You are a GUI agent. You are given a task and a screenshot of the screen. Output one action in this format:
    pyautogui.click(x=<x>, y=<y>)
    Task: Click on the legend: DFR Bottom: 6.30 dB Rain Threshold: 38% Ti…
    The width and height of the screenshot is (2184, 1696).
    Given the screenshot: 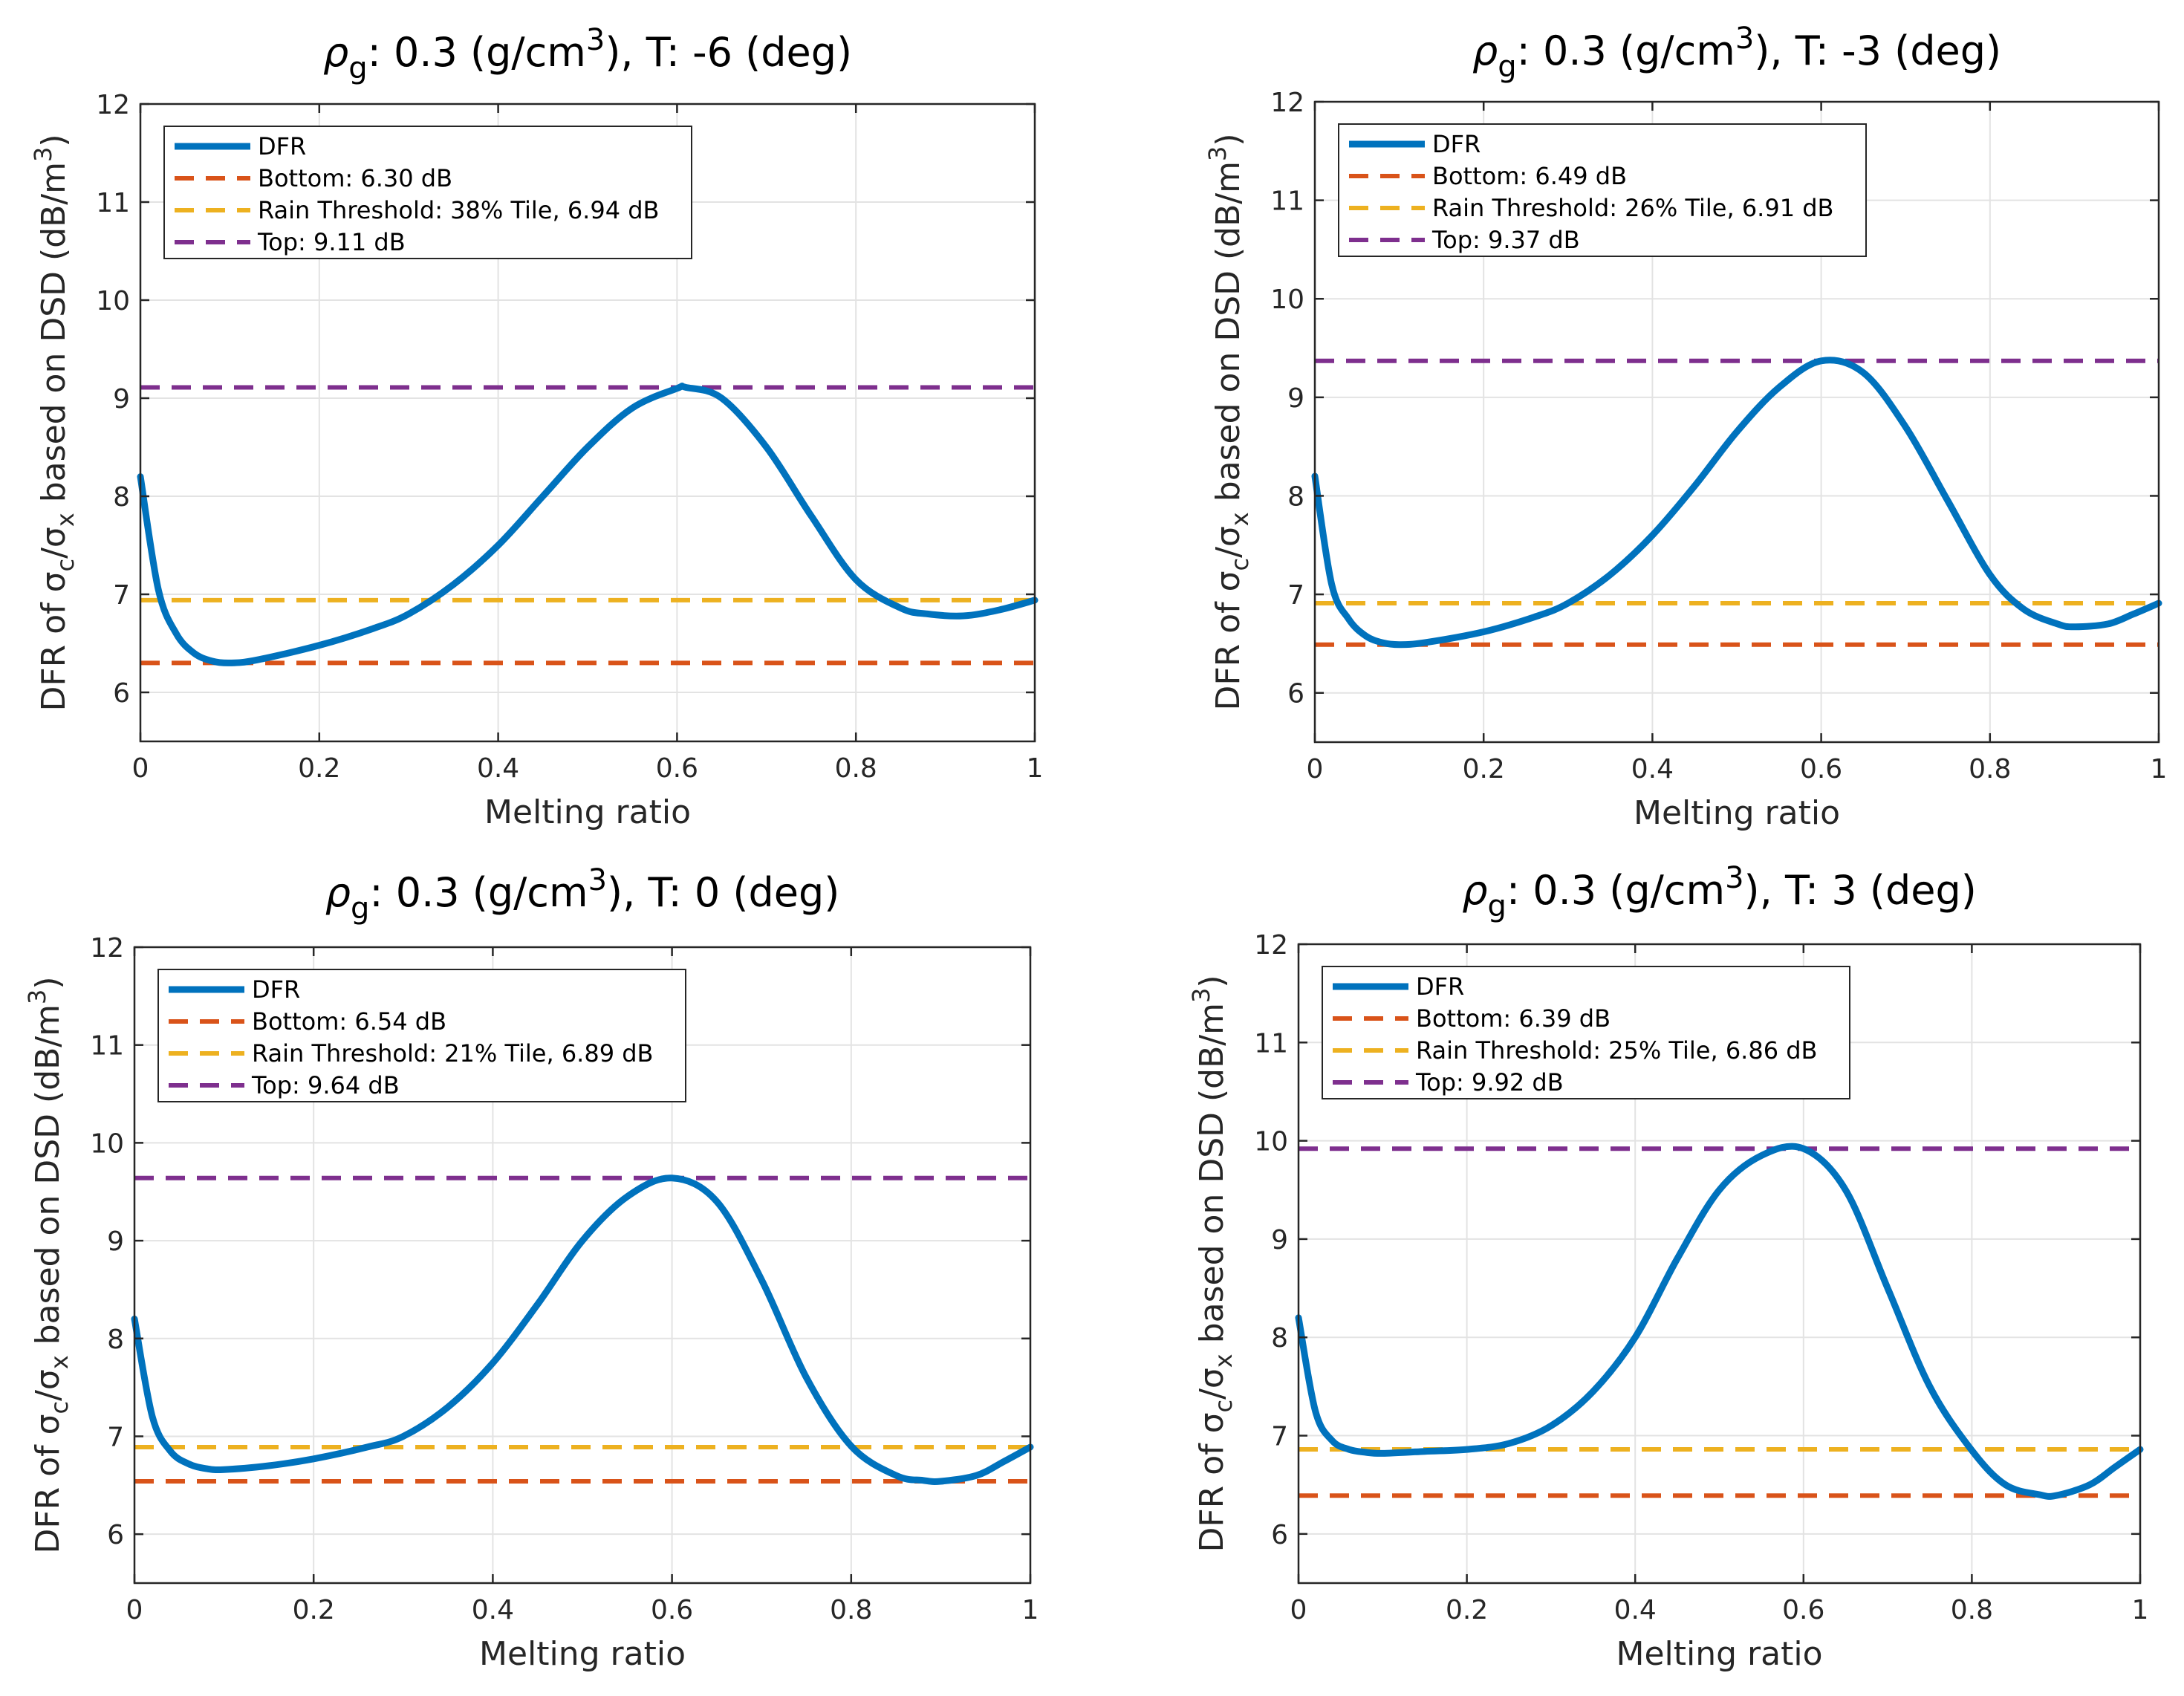 What is the action you would take?
    pyautogui.click(x=428, y=192)
    